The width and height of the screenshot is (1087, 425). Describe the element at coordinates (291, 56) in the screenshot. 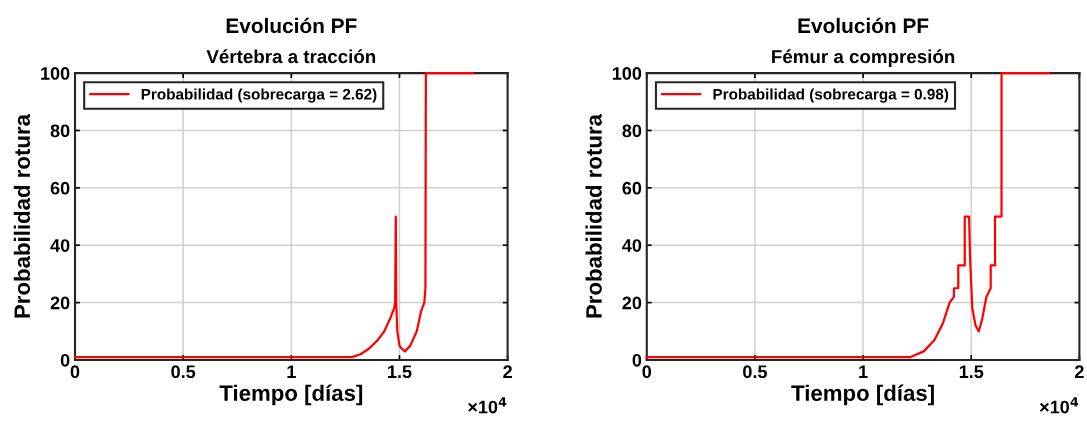

I see `chart-subtitle: Vértebra a tracción` at that location.